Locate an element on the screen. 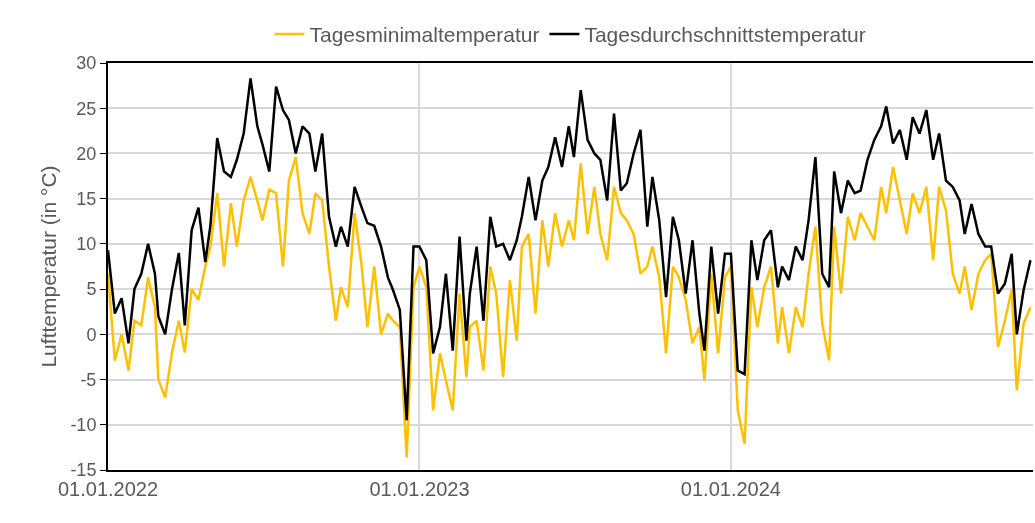 The width and height of the screenshot is (1035, 523). legend-label: Tagesminimaltemperatur is located at coordinates (424, 35).